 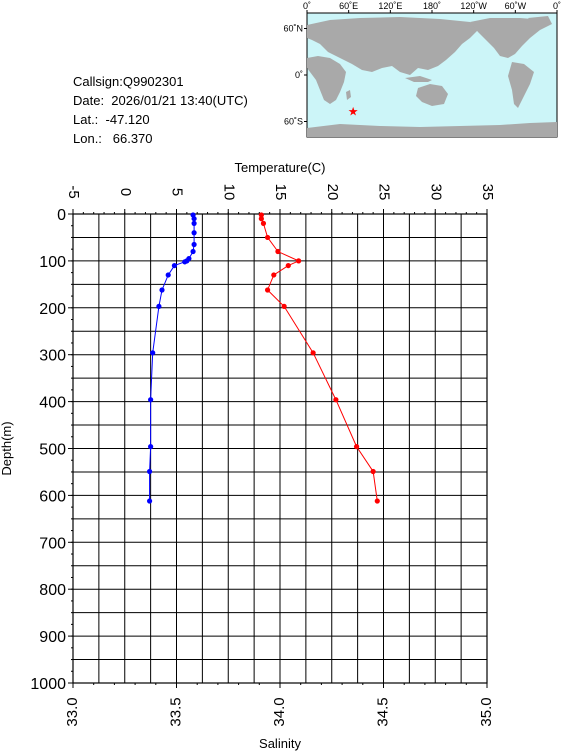 I want to click on sal-tick-label: 33.0, so click(x=72, y=711).